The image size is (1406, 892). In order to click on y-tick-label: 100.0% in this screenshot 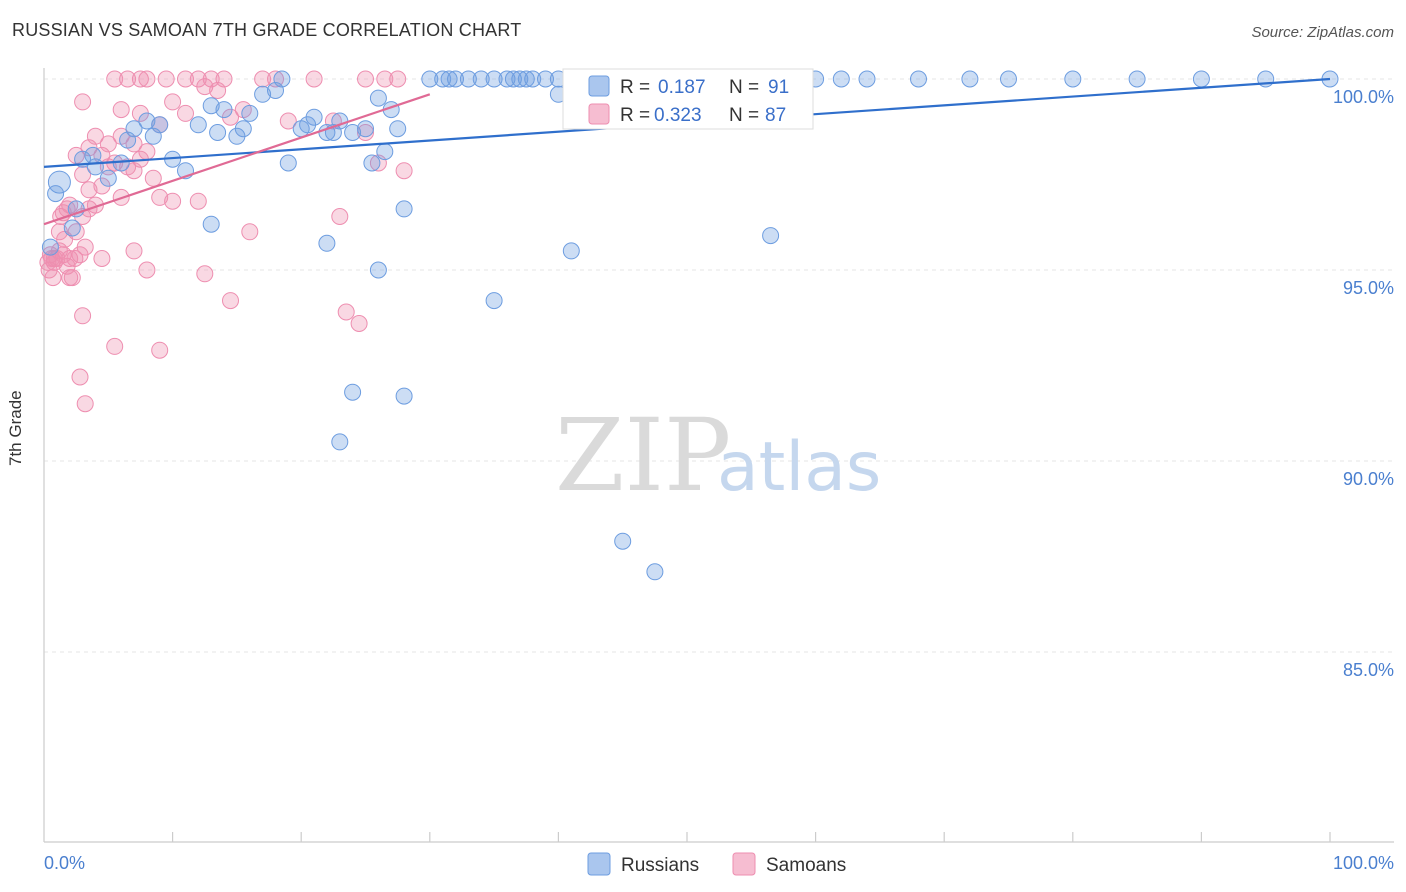, I will do `click(1363, 97)`.